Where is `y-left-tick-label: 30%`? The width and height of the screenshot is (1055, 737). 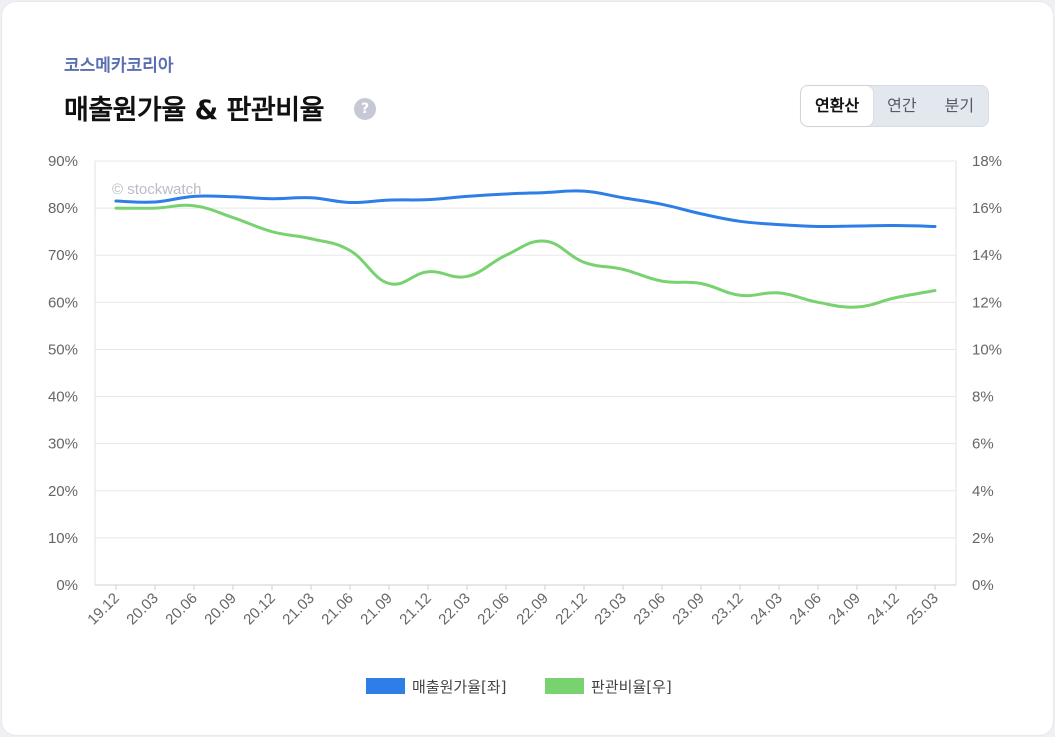 y-left-tick-label: 30% is located at coordinates (63, 444).